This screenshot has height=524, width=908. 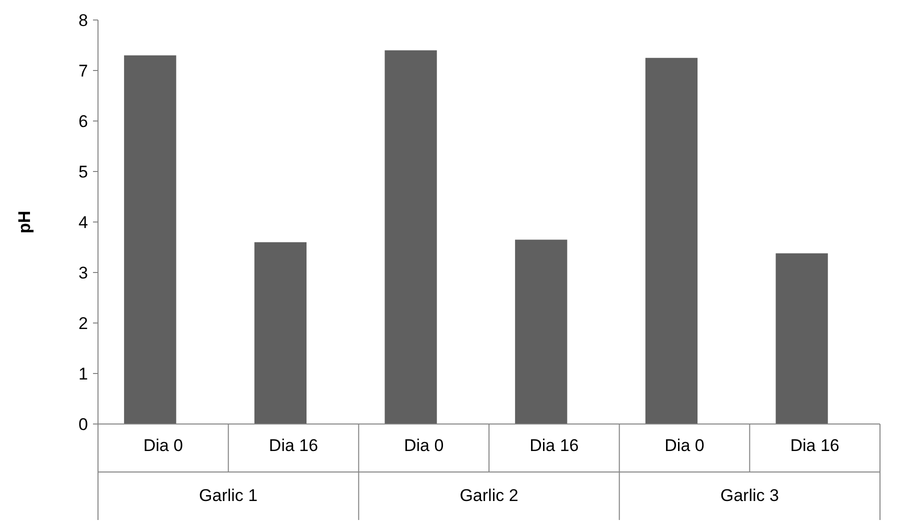 I want to click on y-tick-label: 1, so click(x=83, y=374).